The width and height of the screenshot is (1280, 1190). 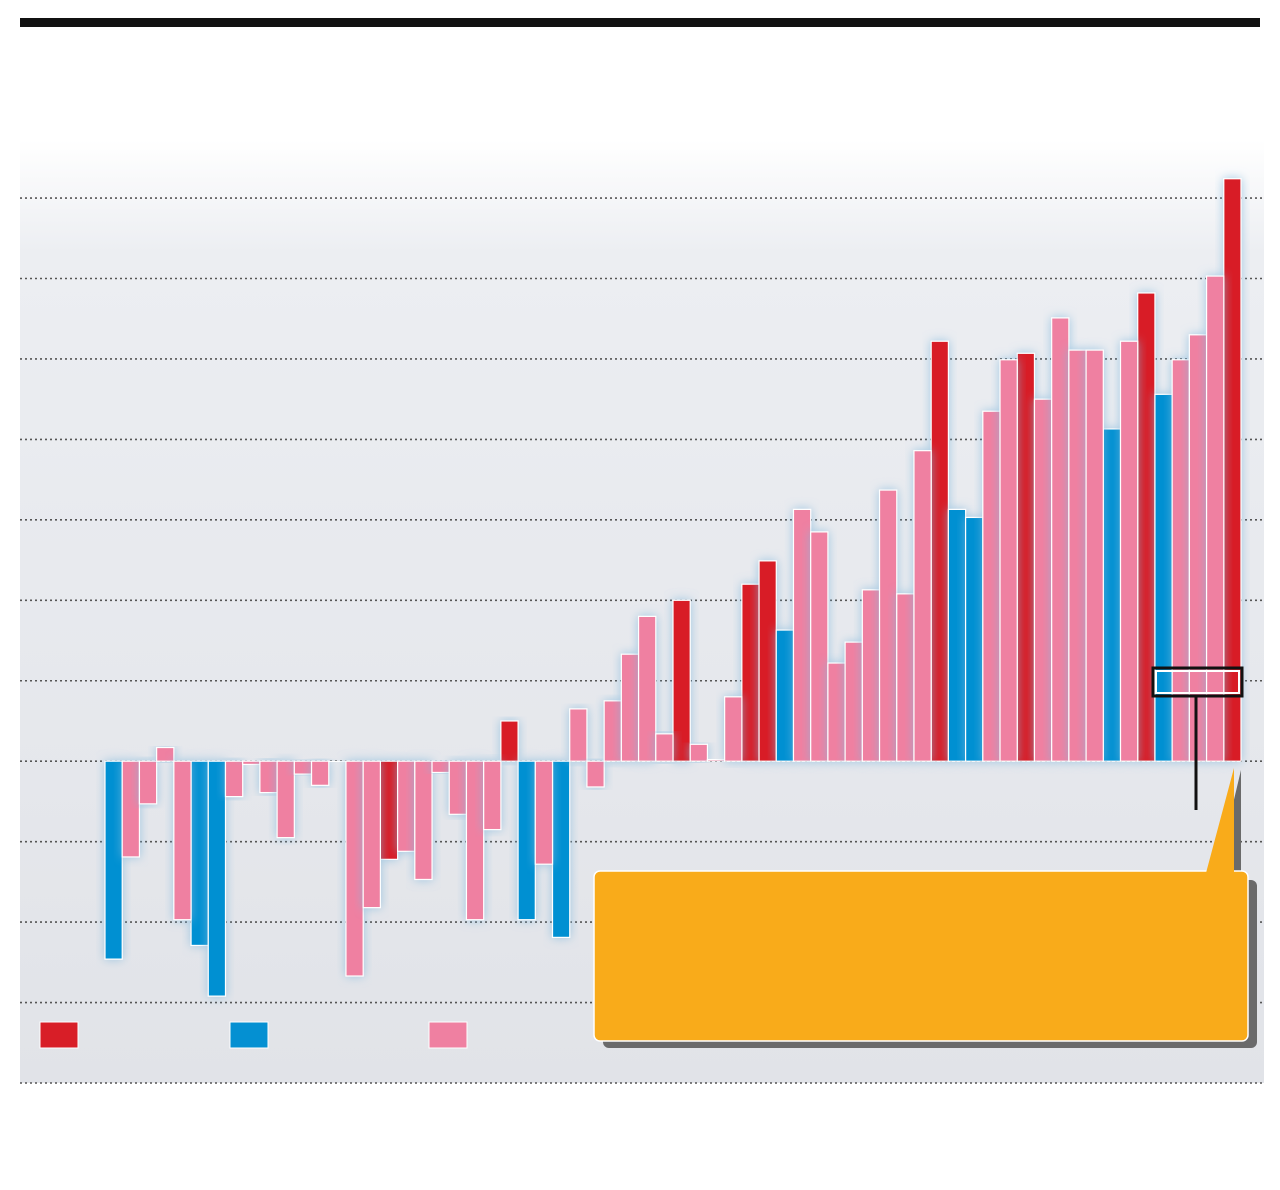 I want to click on callout-pointer, so click(x=1220, y=820).